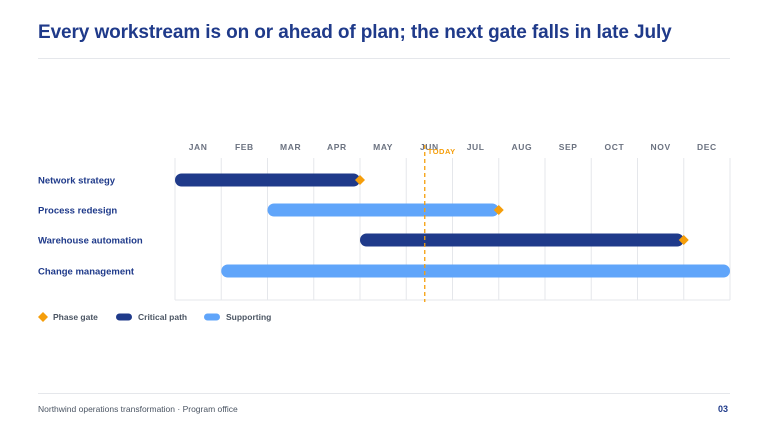 Image resolution: width=768 pixels, height=432 pixels. Describe the element at coordinates (75, 317) in the screenshot. I see `legend-label: Phase gate` at that location.